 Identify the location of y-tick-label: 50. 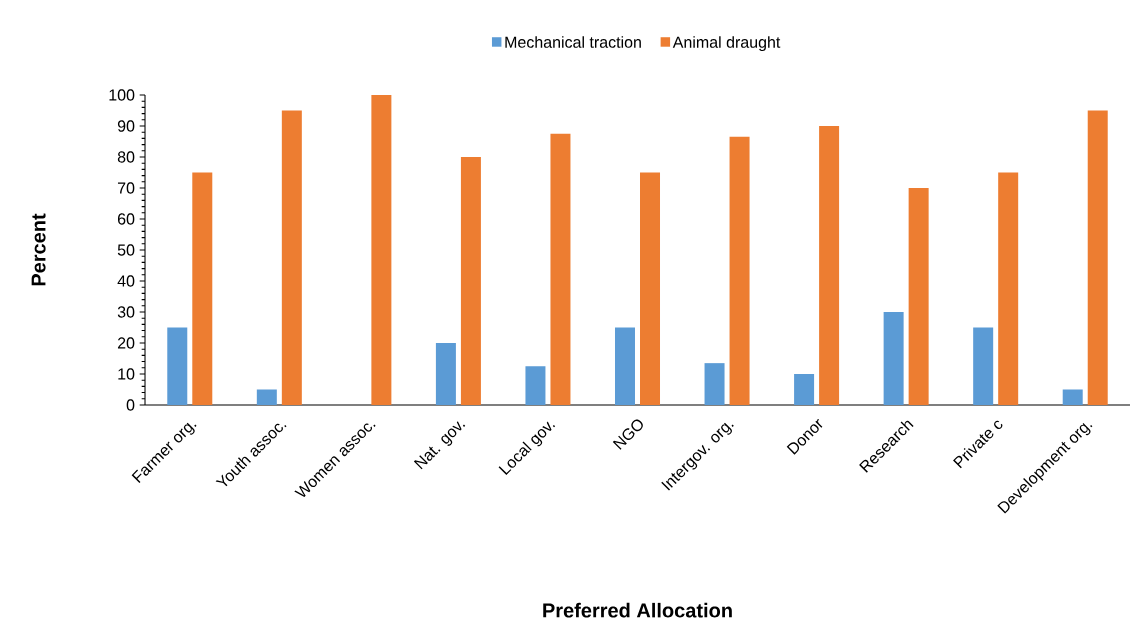
(126, 250).